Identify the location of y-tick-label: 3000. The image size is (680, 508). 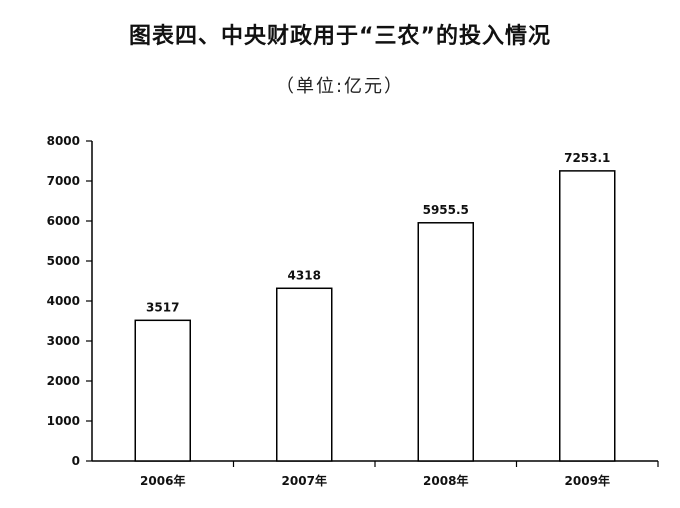
(63, 341).